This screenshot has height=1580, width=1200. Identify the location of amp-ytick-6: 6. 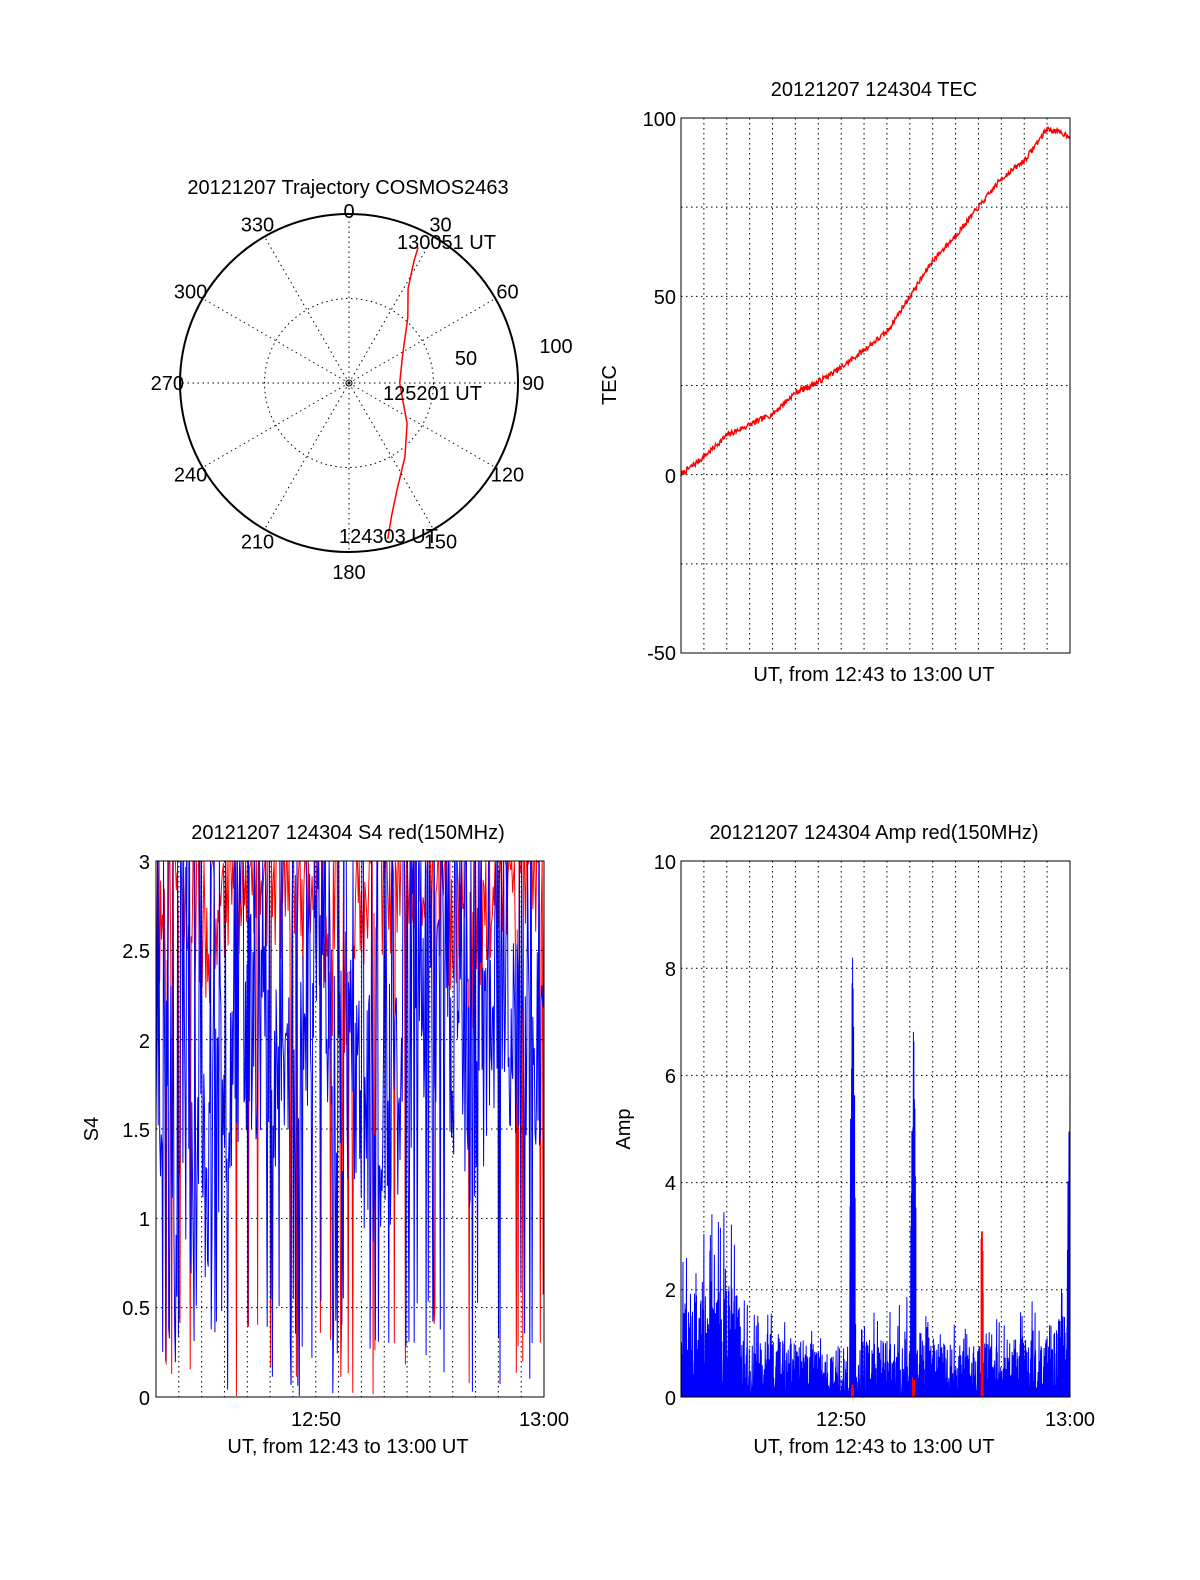
(670, 1077).